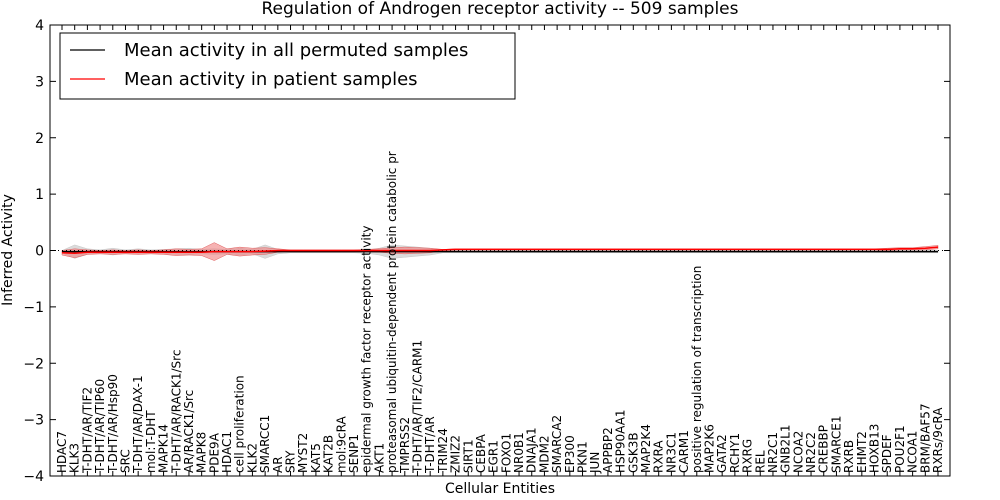 The width and height of the screenshot is (1000, 500). Describe the element at coordinates (849, 456) in the screenshot. I see `x-category-label: RXRB` at that location.